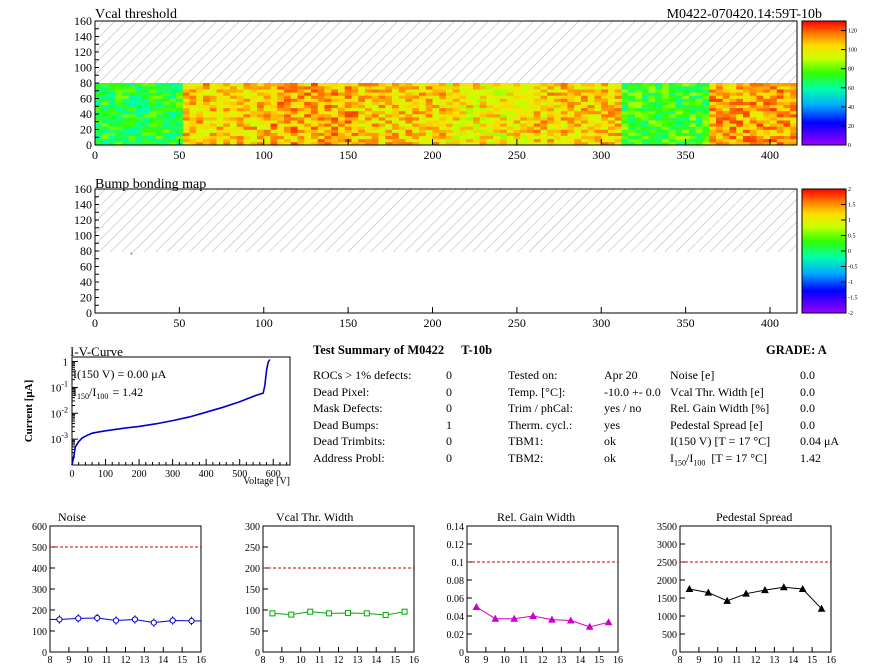 The height and width of the screenshot is (672, 896). Describe the element at coordinates (849, 146) in the screenshot. I see `vcal-scale-tick-label: 0` at that location.